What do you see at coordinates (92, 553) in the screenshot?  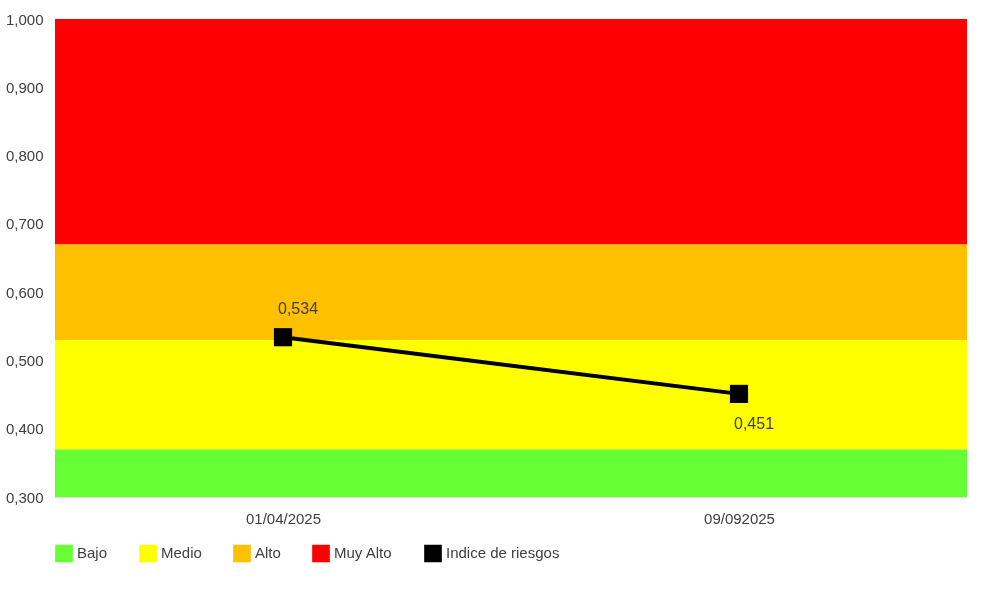 I see `legend-label: Bajo` at bounding box center [92, 553].